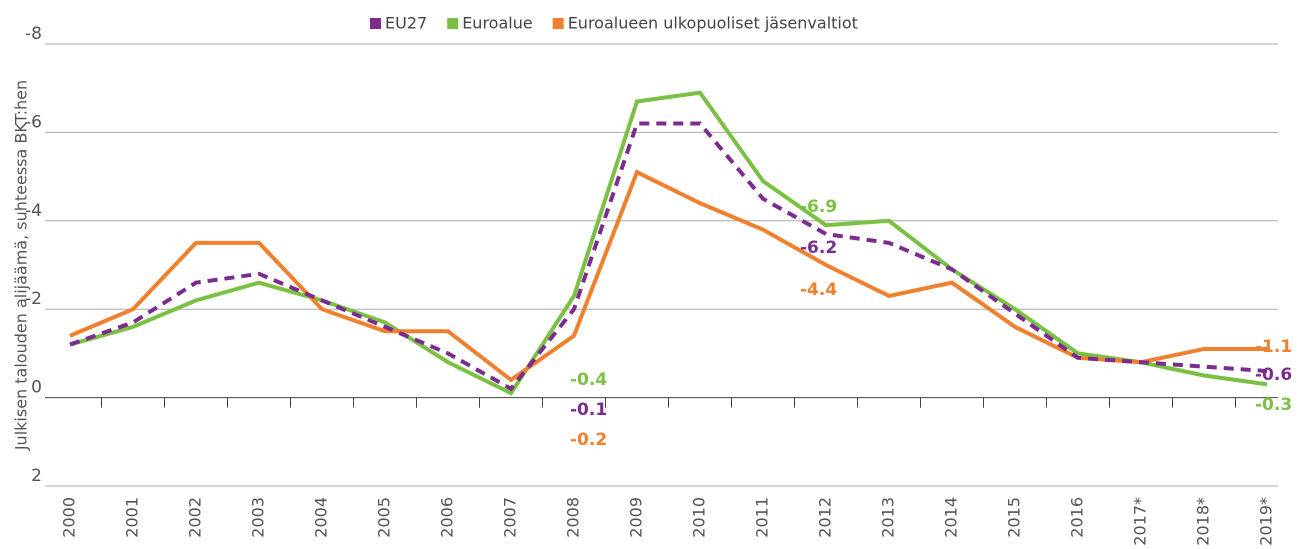  I want to click on y-tick-label: -8, so click(33, 34).